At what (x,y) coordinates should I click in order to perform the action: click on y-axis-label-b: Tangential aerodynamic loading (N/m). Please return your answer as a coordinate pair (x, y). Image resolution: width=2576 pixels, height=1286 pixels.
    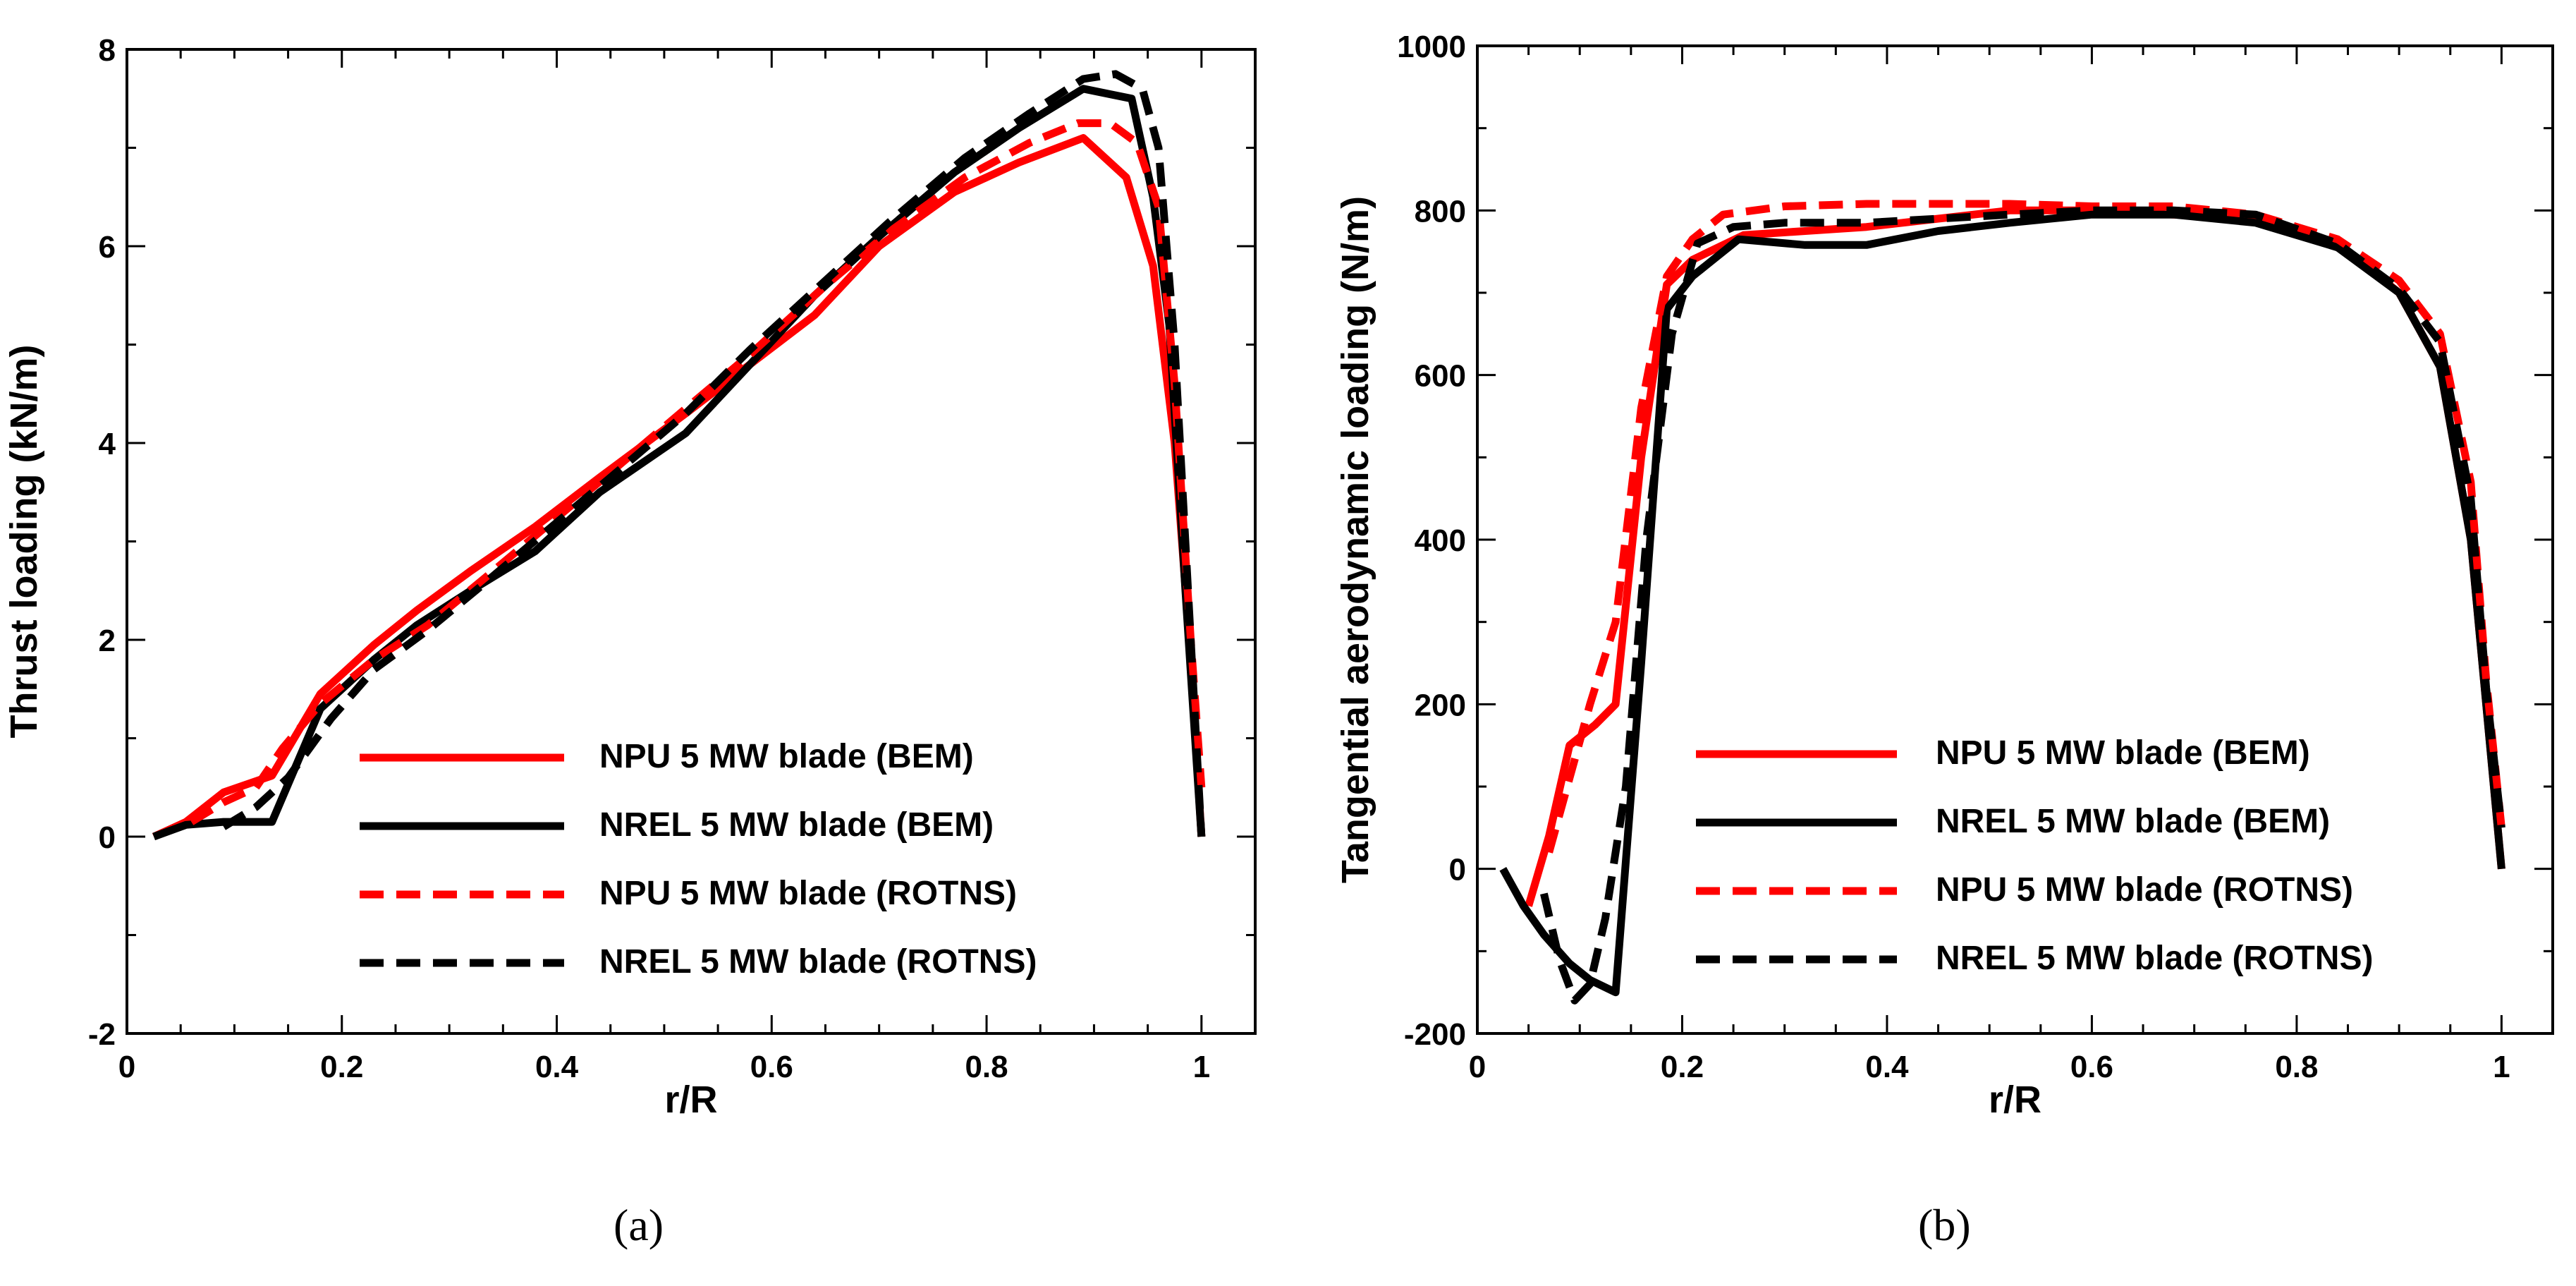
    Looking at the image, I should click on (1355, 539).